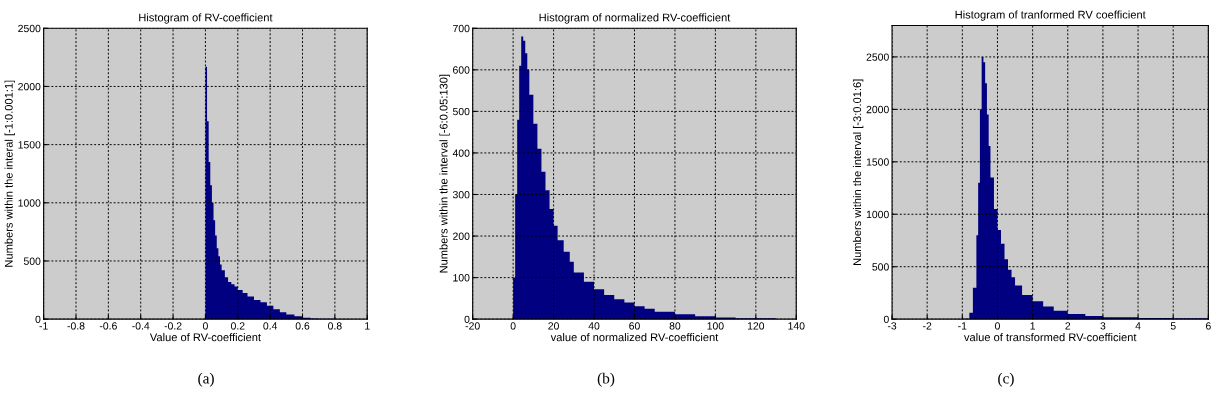 Image resolution: width=1212 pixels, height=404 pixels. I want to click on chart-title: Histogram of RV-coefficient, so click(206, 18).